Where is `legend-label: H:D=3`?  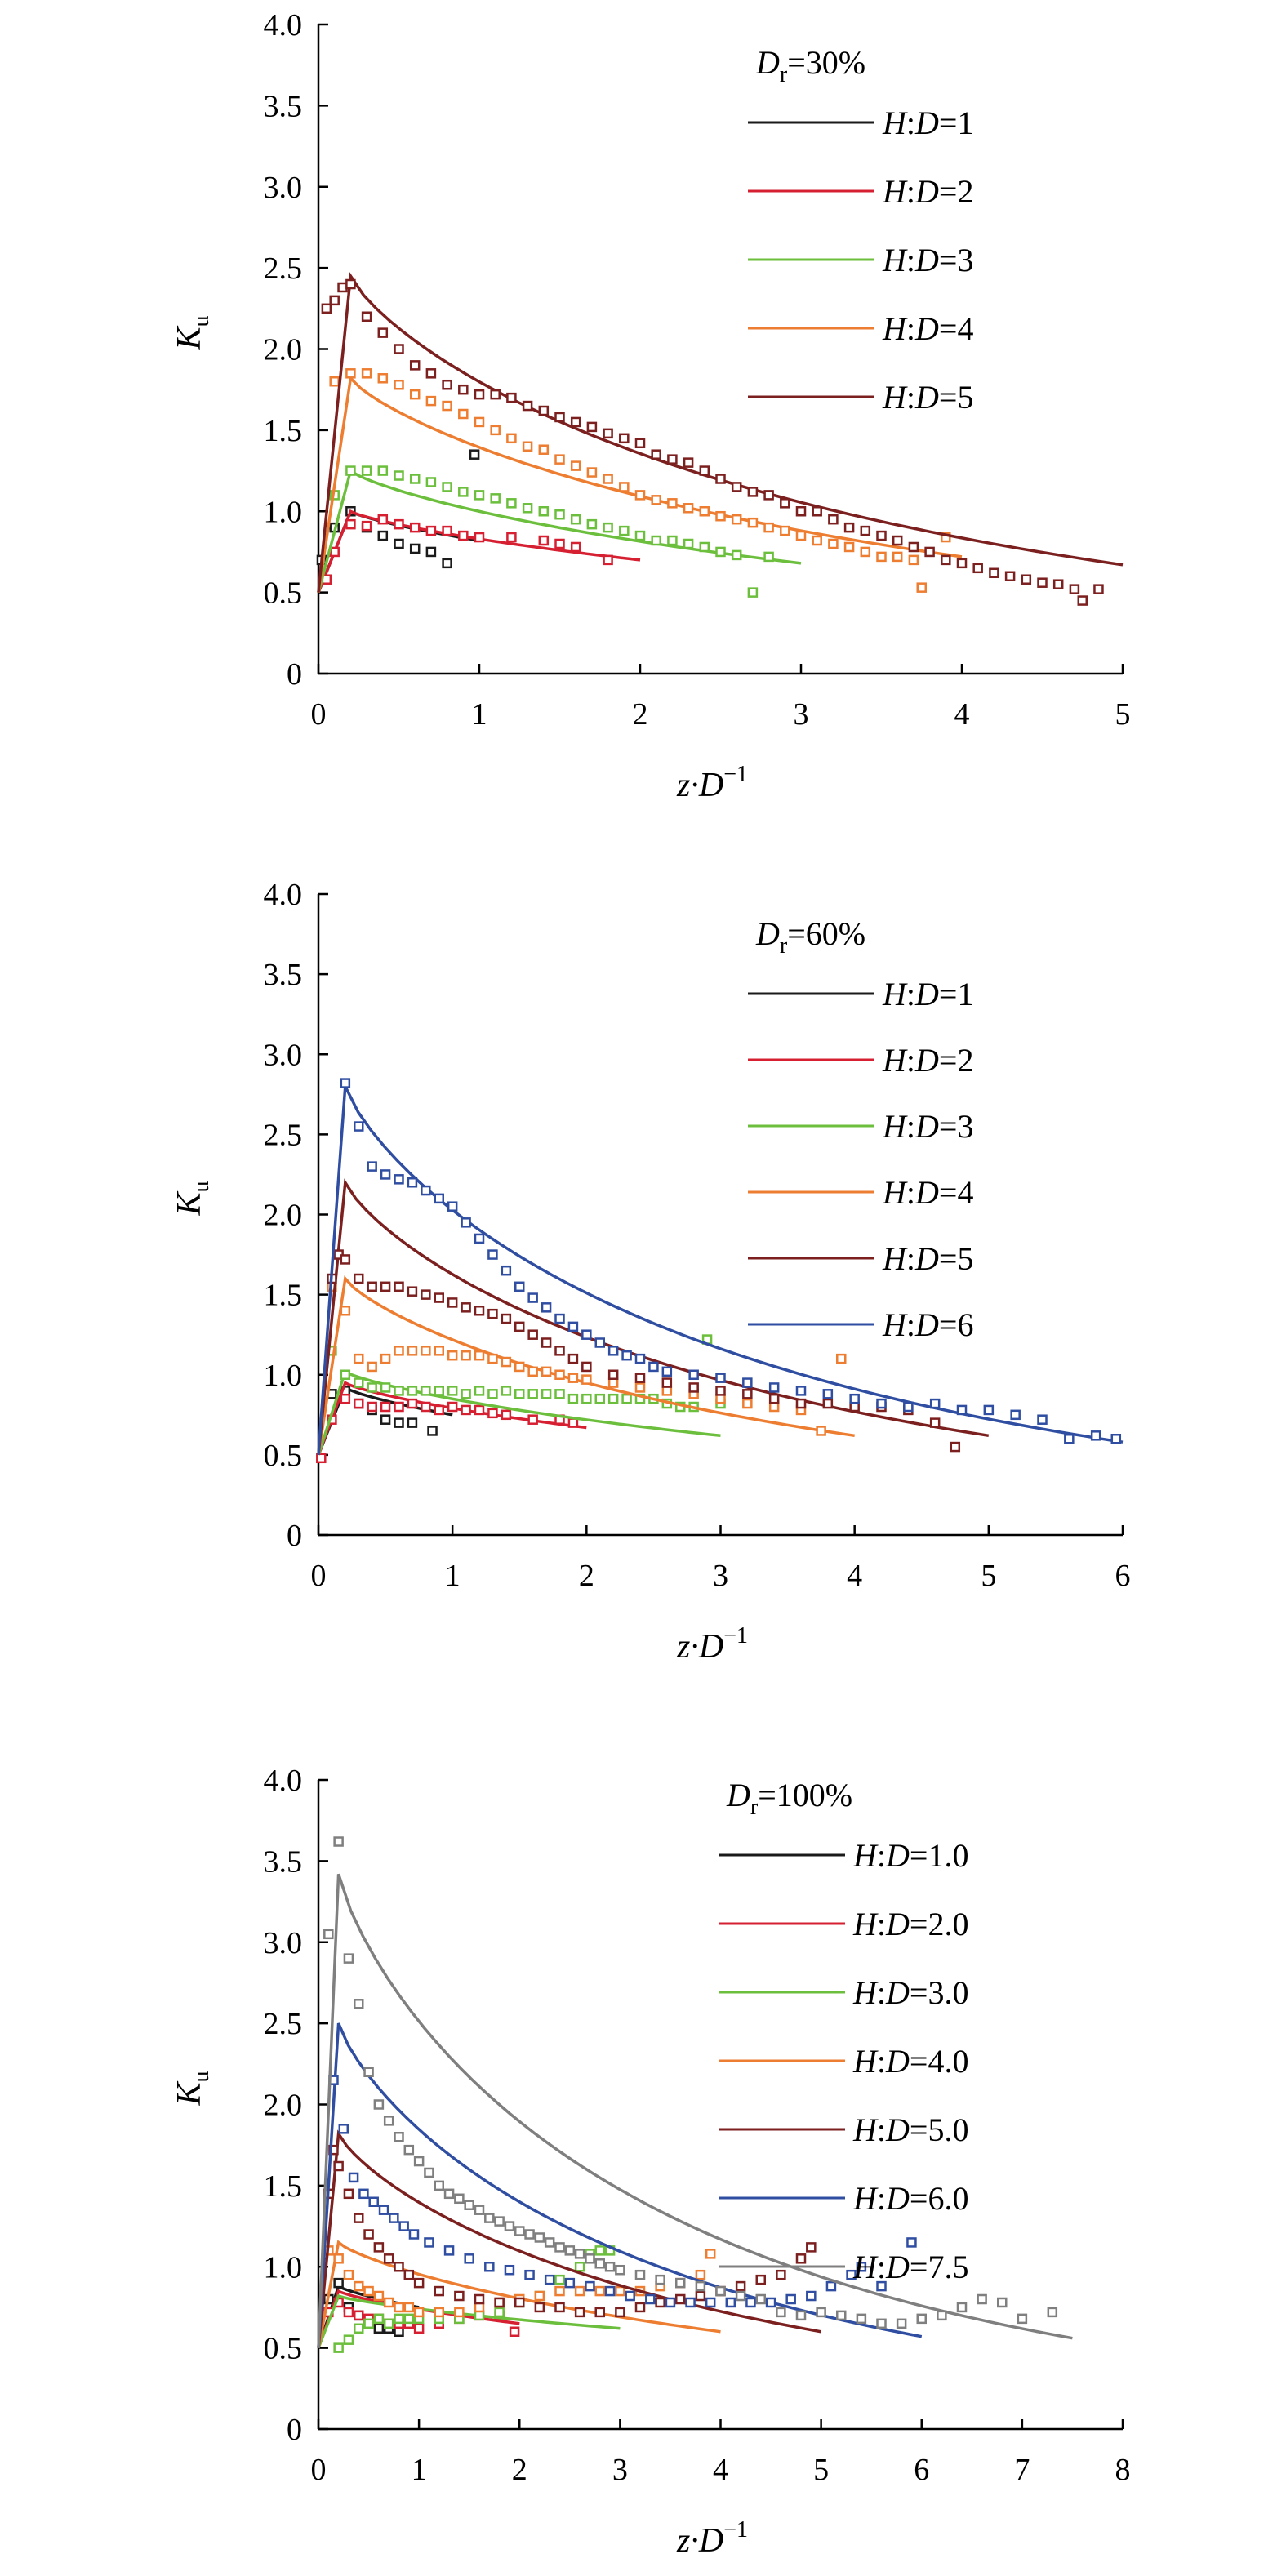 legend-label: H:D=3 is located at coordinates (927, 260).